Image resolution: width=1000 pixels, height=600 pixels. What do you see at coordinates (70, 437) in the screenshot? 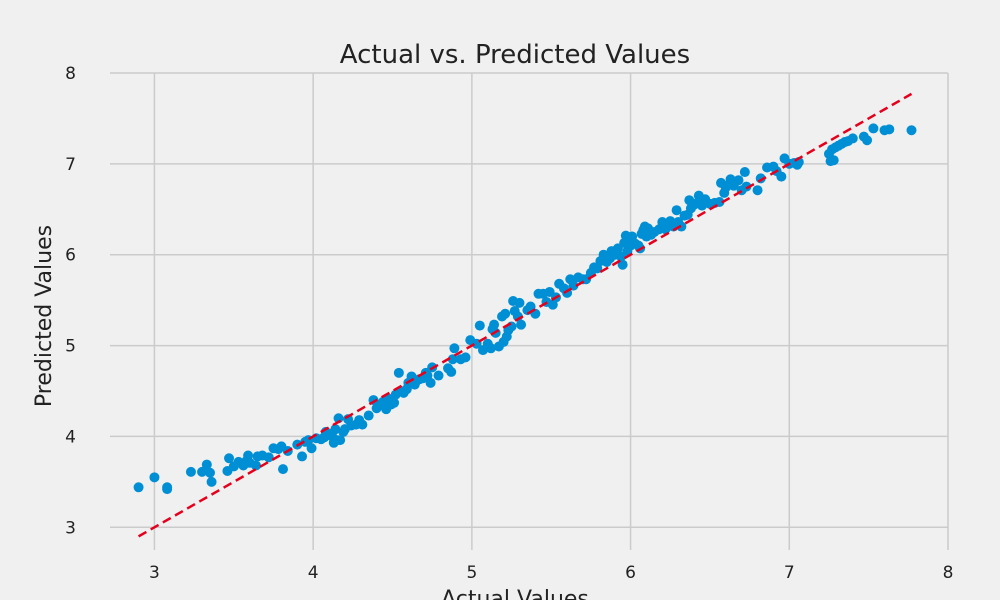
I see `y-tick-label: 4` at bounding box center [70, 437].